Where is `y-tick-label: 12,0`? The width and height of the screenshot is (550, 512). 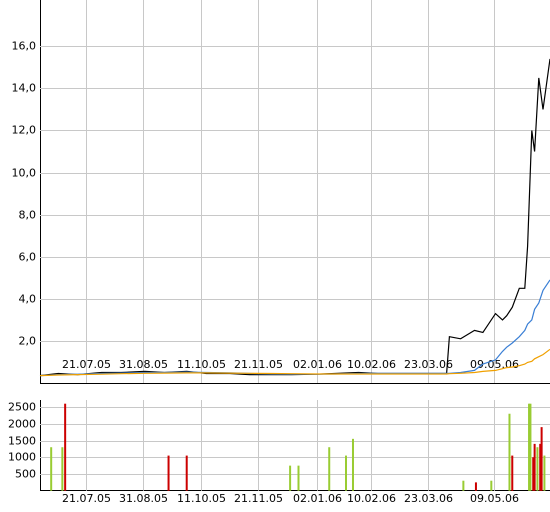
y-tick-label: 12,0 is located at coordinates (24, 130).